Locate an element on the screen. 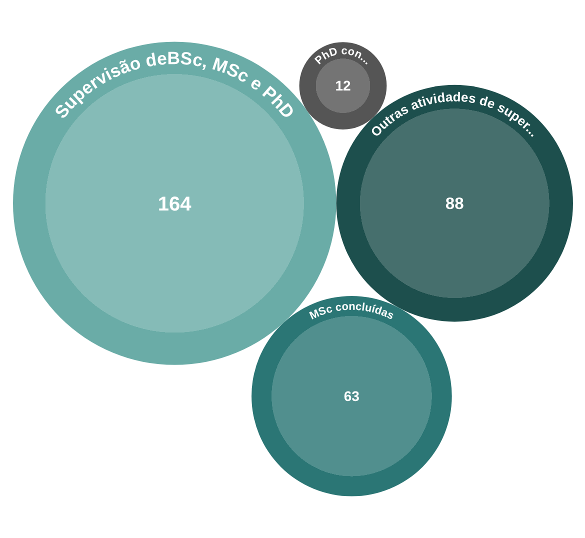 The image size is (585, 538). data-label: 164 is located at coordinates (175, 204).